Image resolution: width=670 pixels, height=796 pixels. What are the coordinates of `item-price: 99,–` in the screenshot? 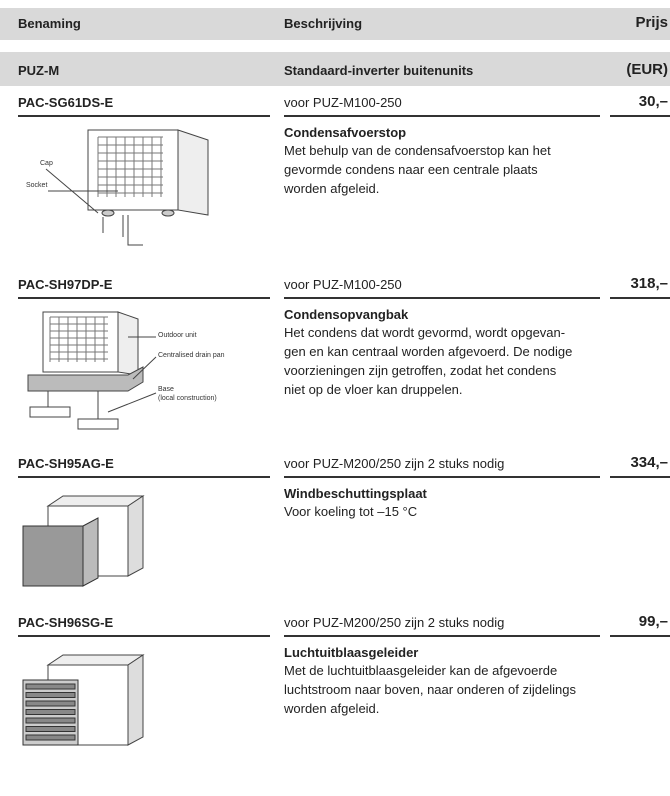 It's located at (653, 621).